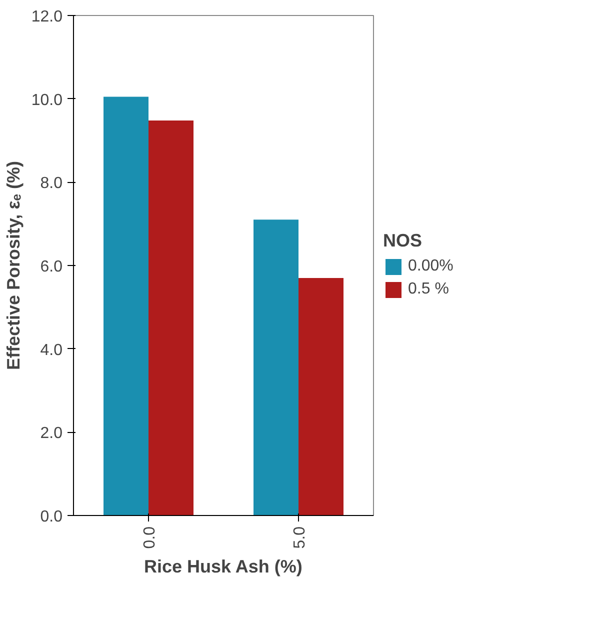 The width and height of the screenshot is (589, 624). Describe the element at coordinates (428, 289) in the screenshot. I see `legend-label: 0.5 %` at that location.